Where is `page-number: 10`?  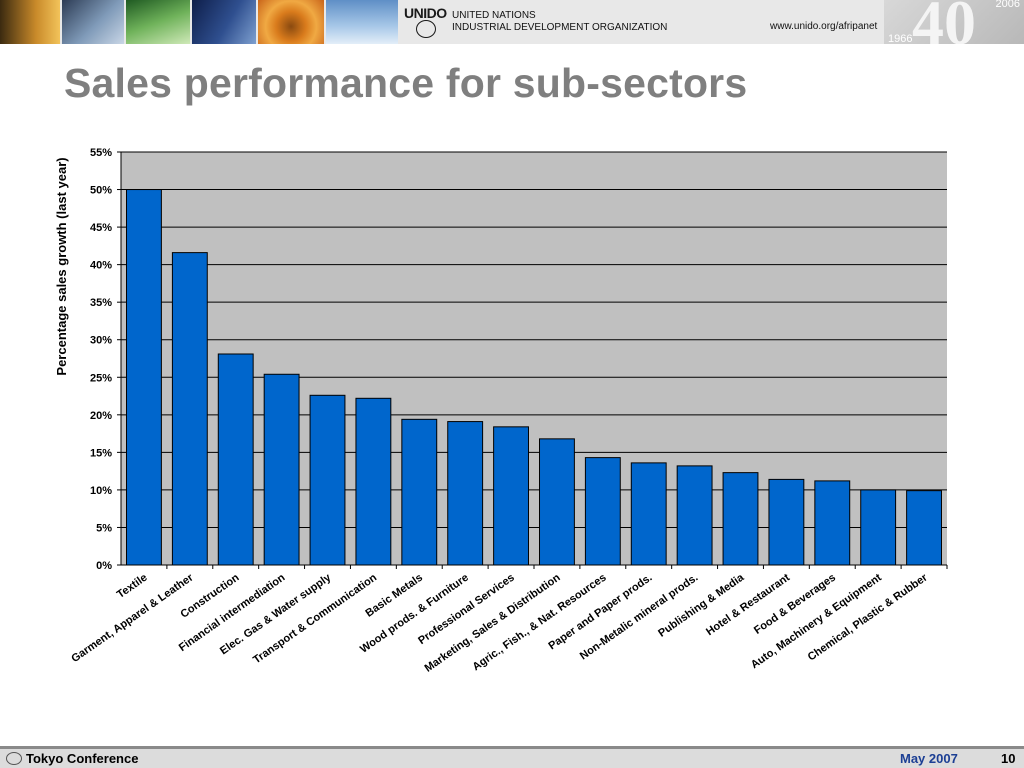 page-number: 10 is located at coordinates (1008, 758).